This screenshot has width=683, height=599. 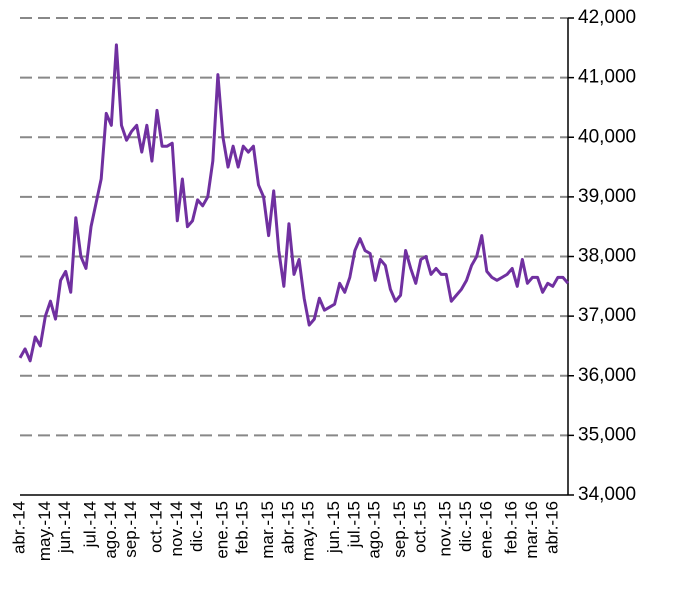 I want to click on x-tick-label: ago.-14, so click(x=110, y=530).